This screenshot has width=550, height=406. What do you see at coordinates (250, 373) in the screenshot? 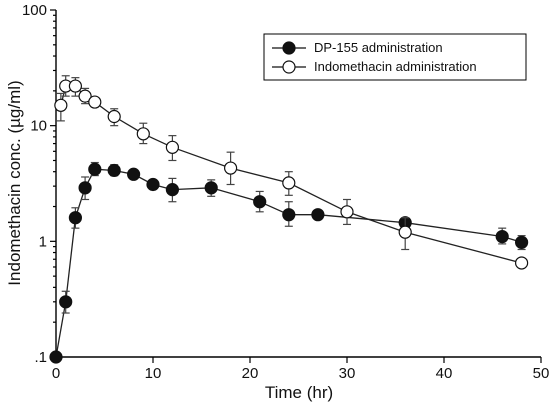
I see `x-tick-label: 20` at bounding box center [250, 373].